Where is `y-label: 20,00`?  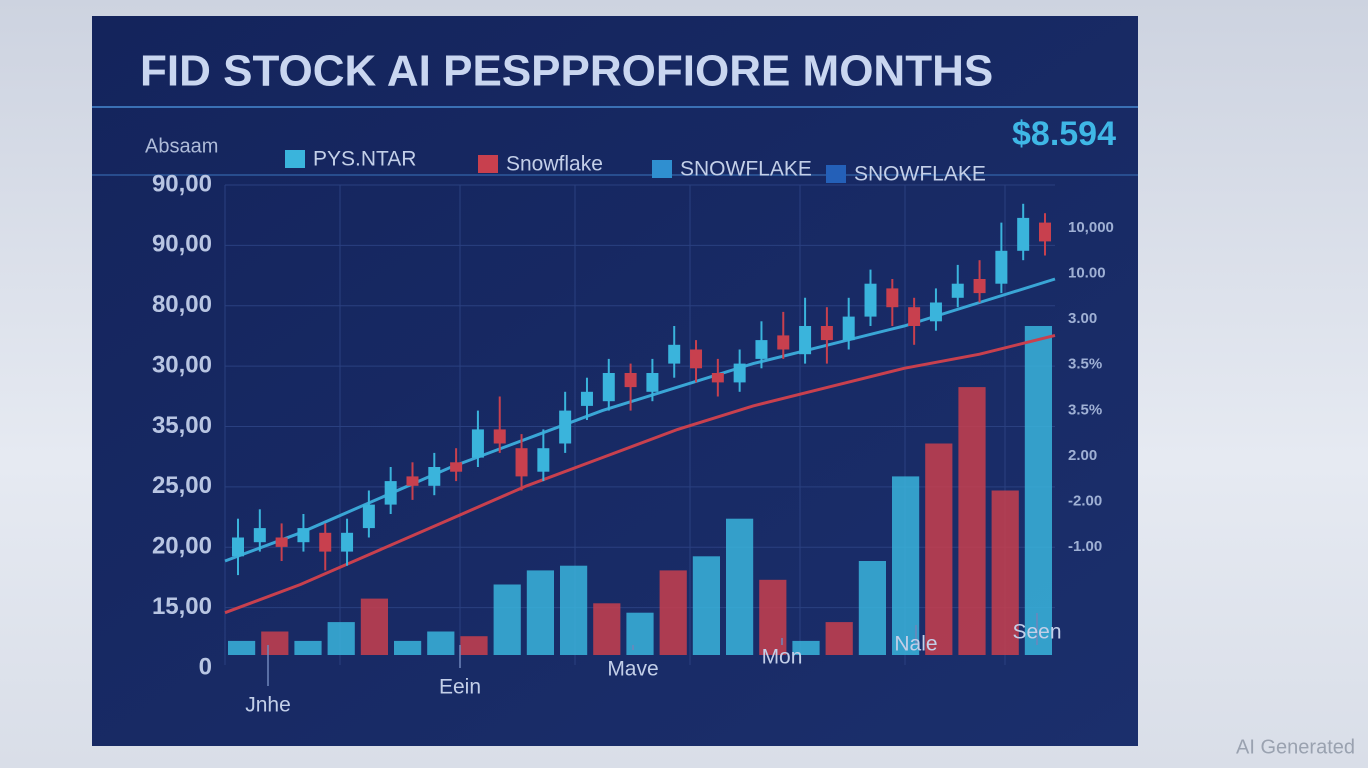
y-label: 20,00 is located at coordinates (182, 546).